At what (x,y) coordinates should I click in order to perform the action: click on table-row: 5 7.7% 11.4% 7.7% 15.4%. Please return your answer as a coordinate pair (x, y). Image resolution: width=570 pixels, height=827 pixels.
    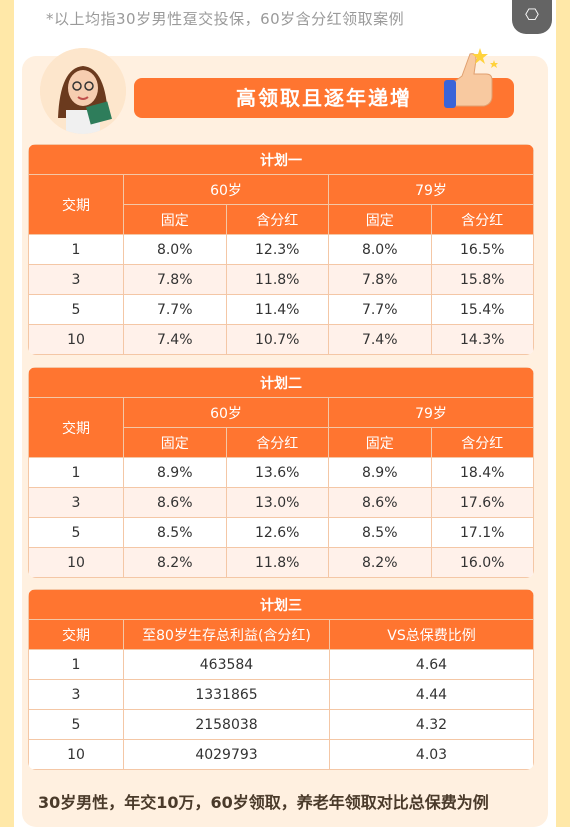
    Looking at the image, I should click on (281, 309).